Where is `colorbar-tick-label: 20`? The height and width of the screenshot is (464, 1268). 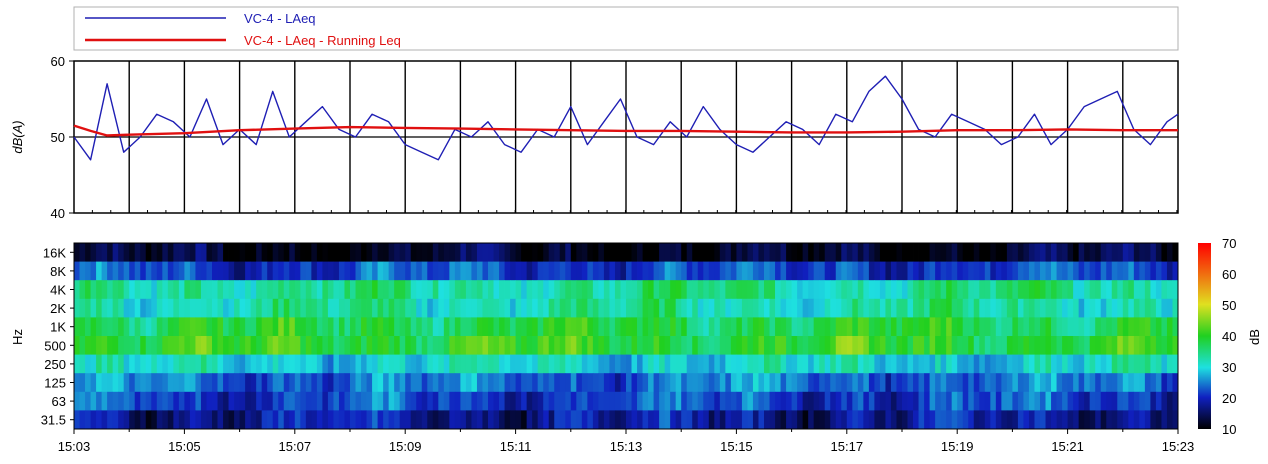
colorbar-tick-label: 20 is located at coordinates (1229, 398).